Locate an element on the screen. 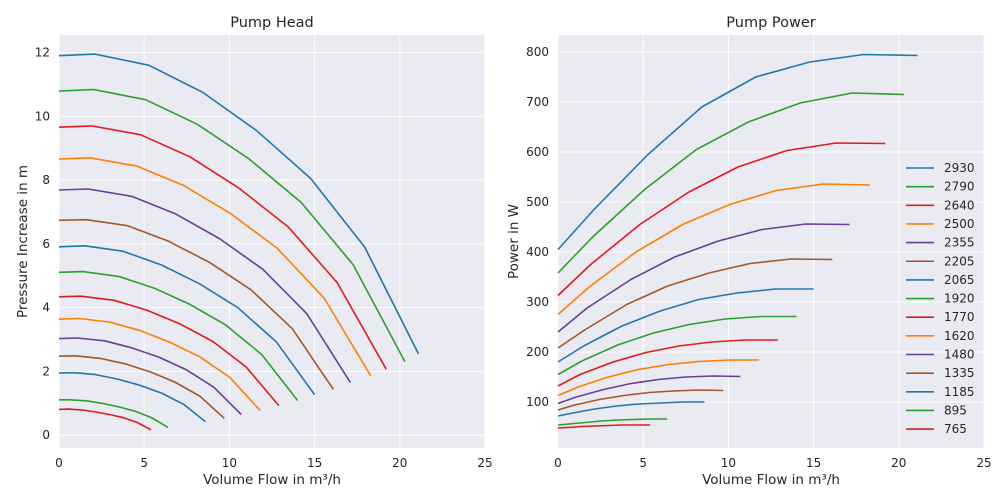  y-tick-label: 300 is located at coordinates (537, 302).